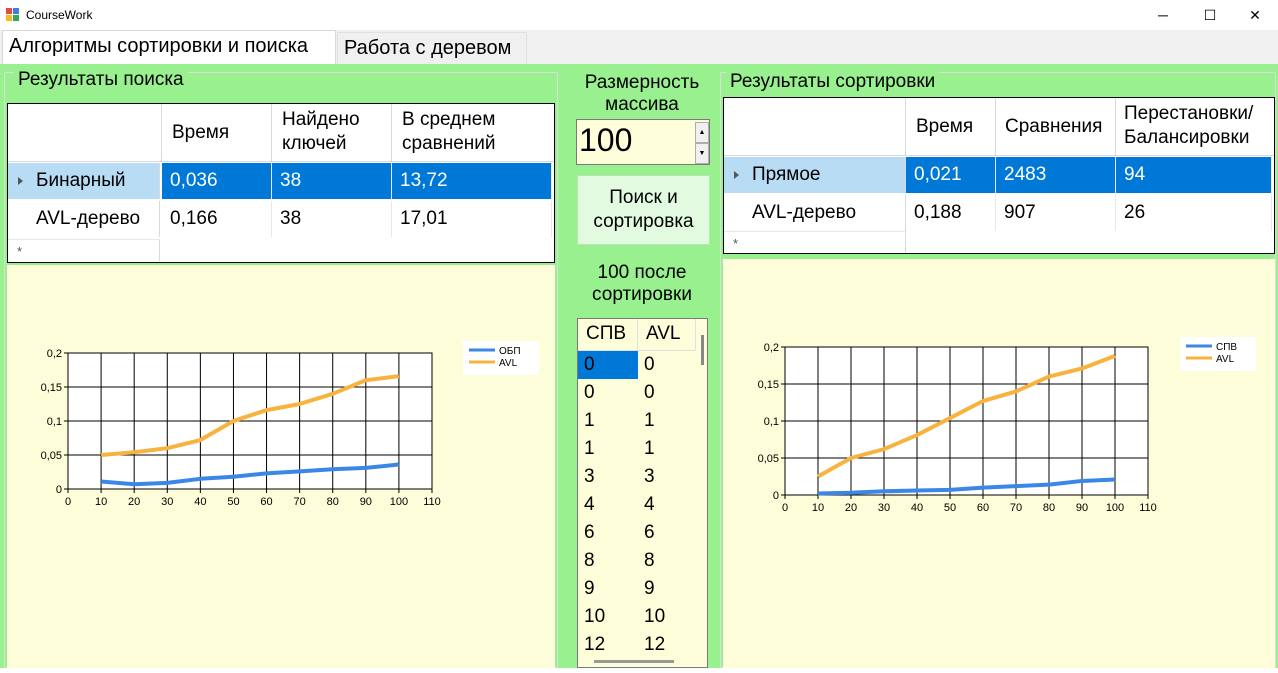 The image size is (1278, 673). What do you see at coordinates (51, 388) in the screenshot?
I see `y-tick-label: 0,15` at bounding box center [51, 388].